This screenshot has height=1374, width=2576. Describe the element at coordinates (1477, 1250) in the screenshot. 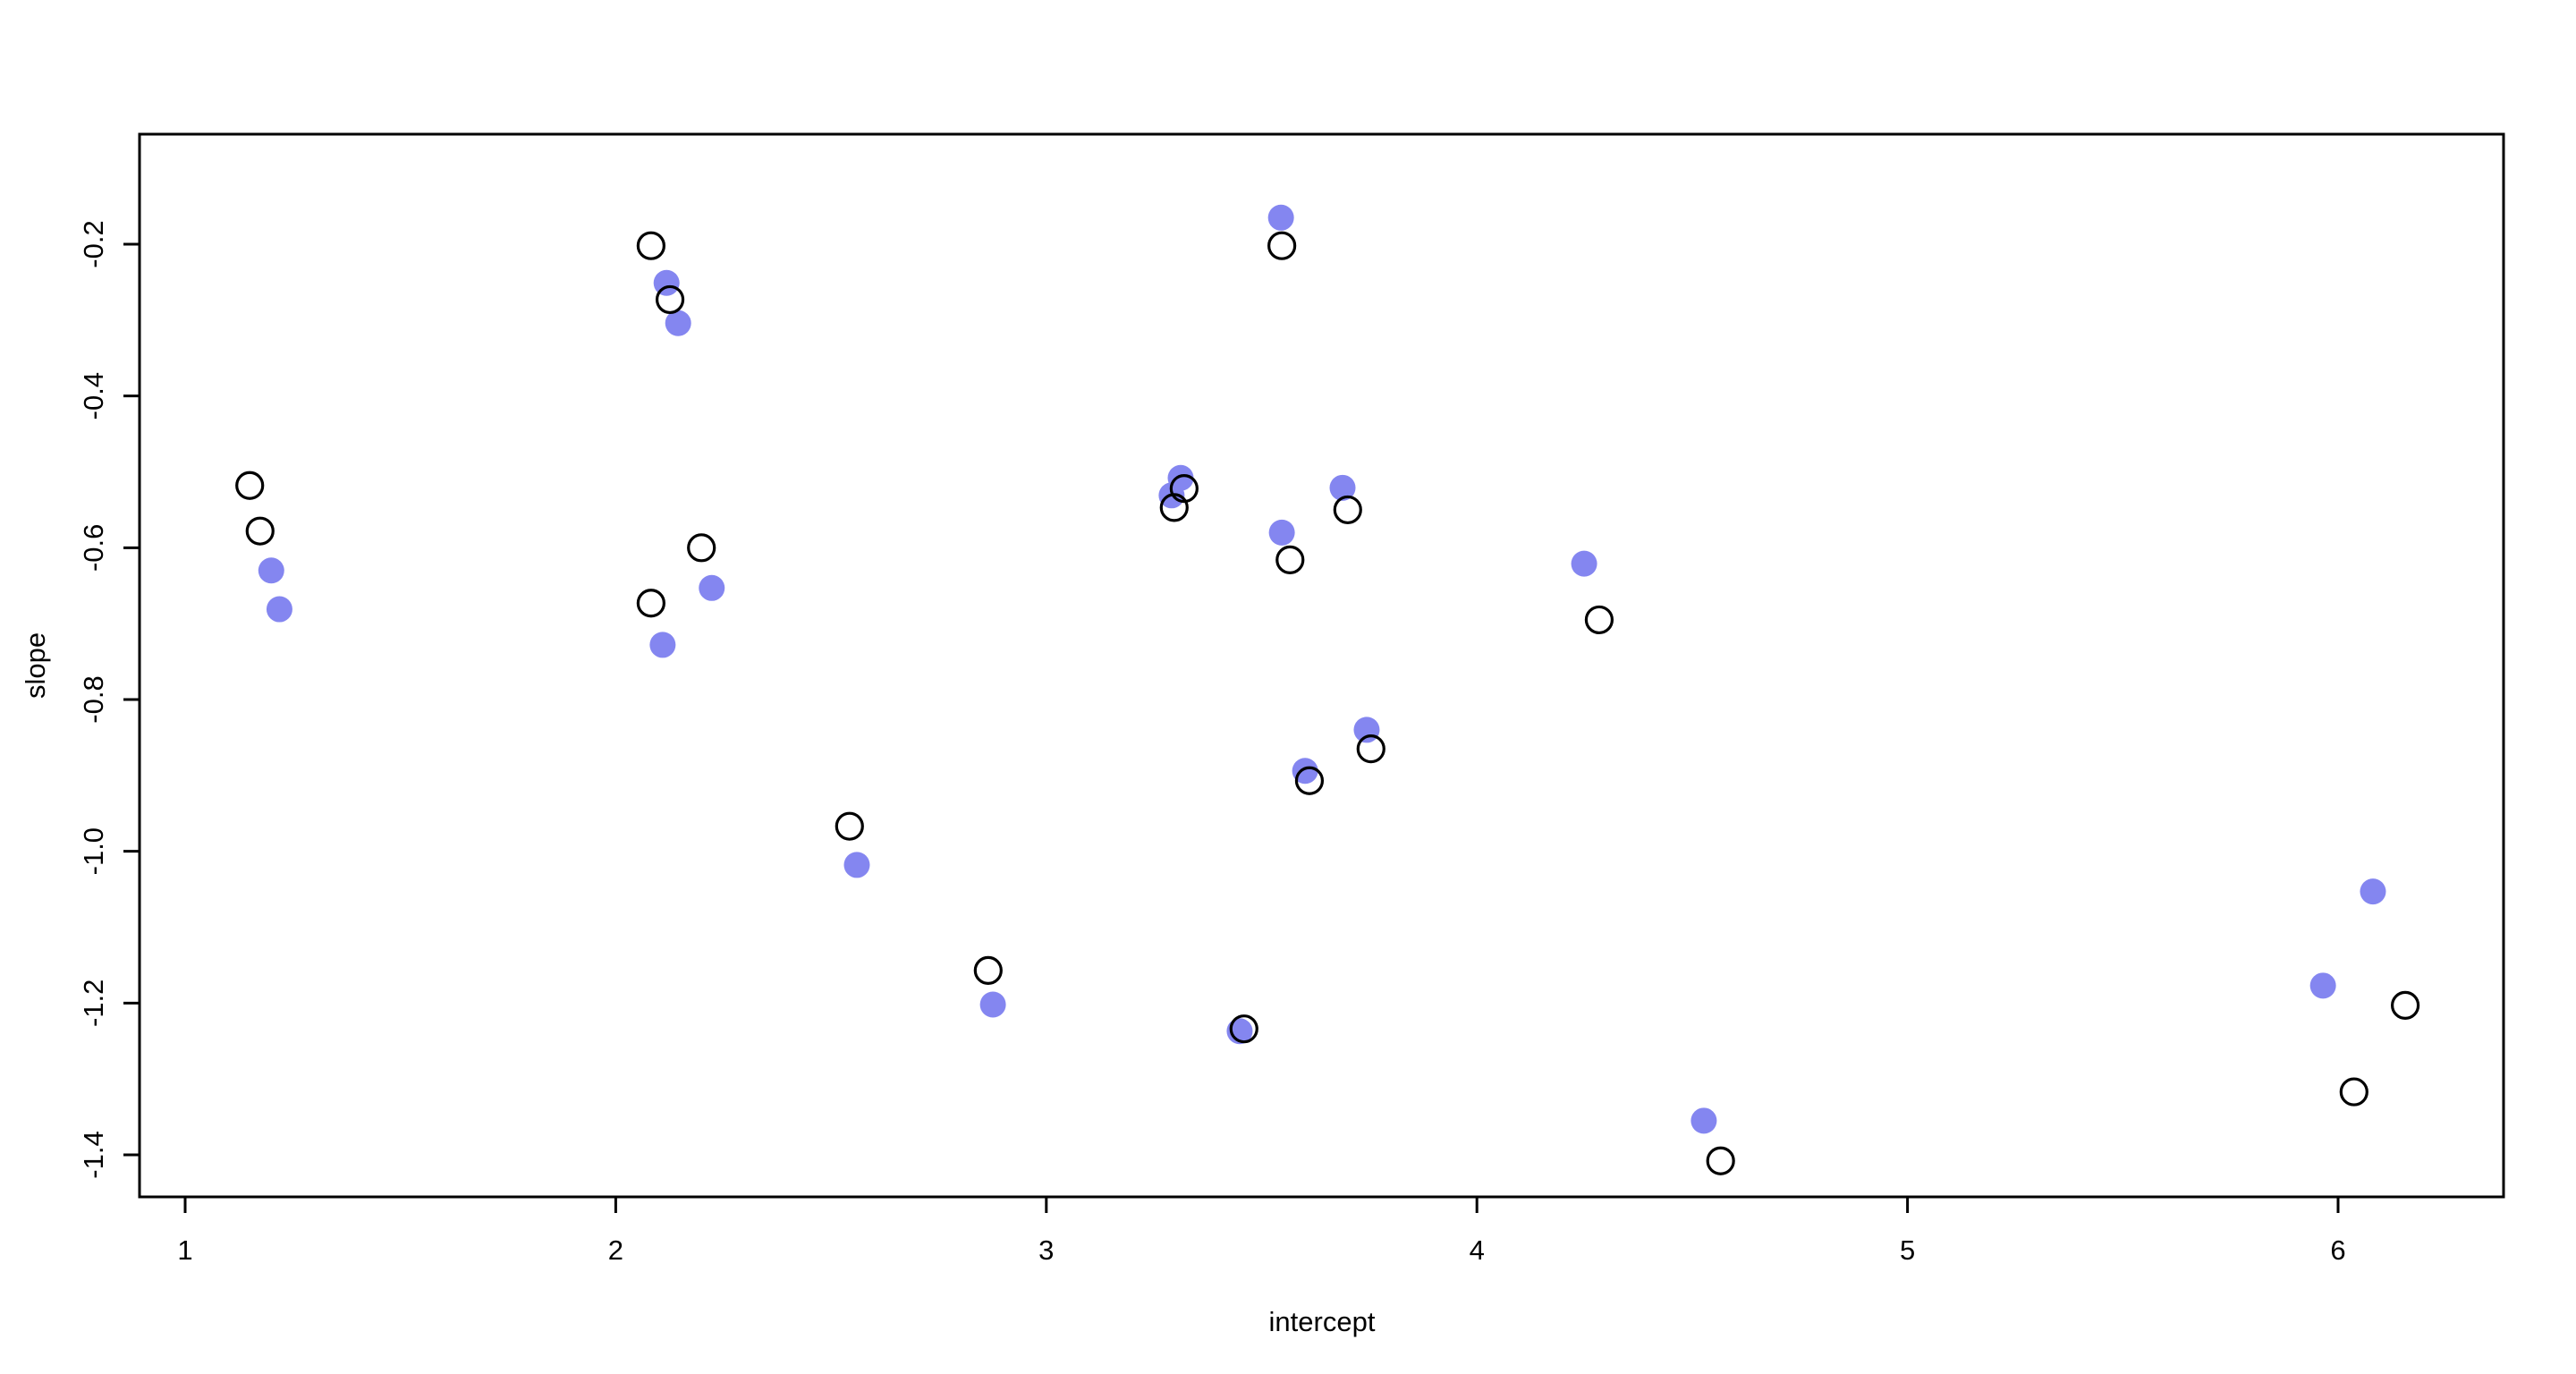

I see `x-tick-label: 4` at that location.